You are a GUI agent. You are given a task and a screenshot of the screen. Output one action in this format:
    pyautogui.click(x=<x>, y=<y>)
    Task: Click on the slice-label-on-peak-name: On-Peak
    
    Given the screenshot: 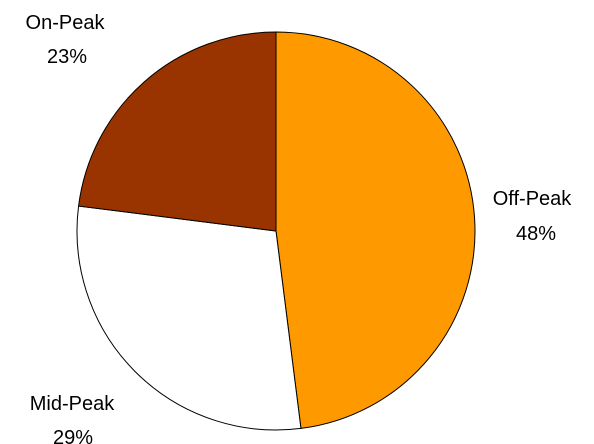 What is the action you would take?
    pyautogui.click(x=66, y=23)
    